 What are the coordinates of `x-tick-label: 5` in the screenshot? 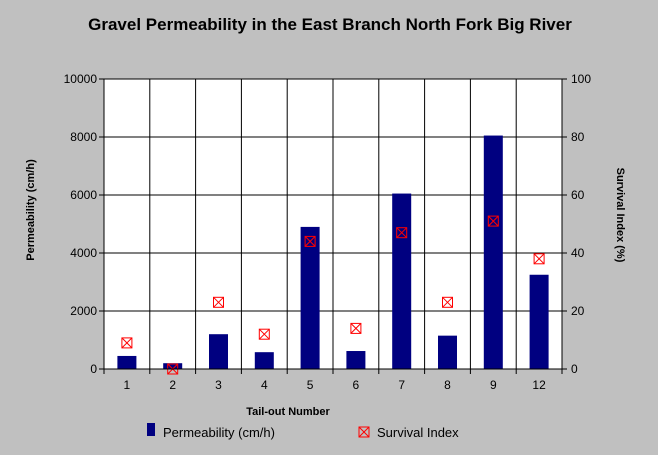 It's located at (310, 385).